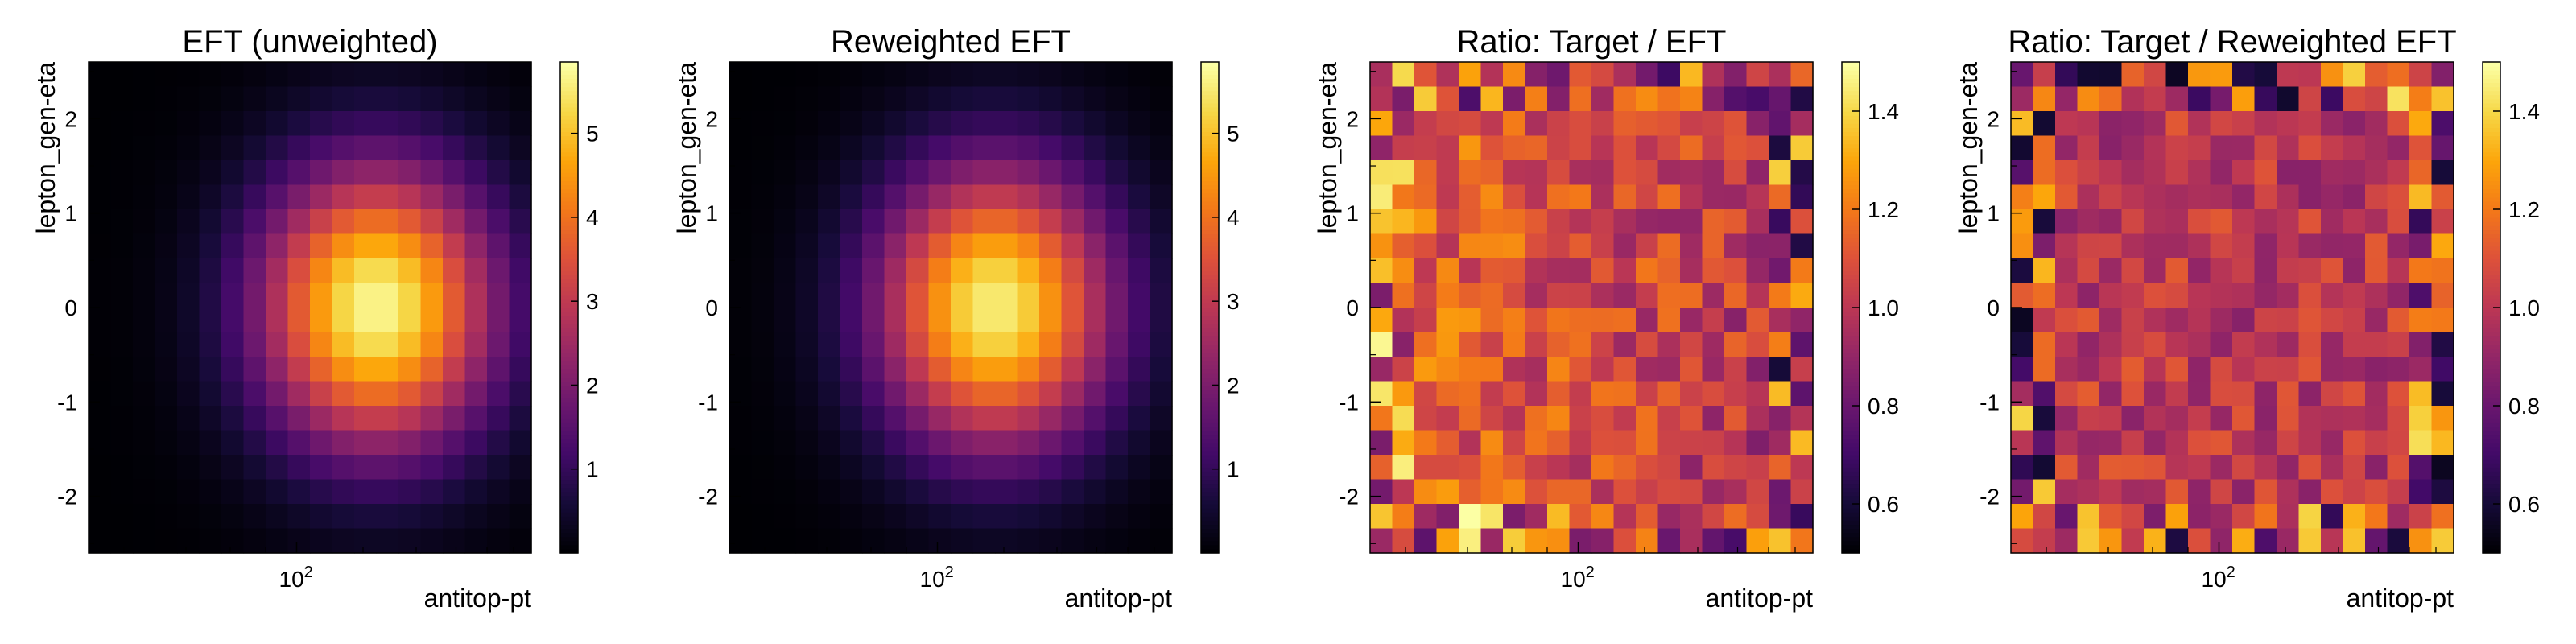 The image size is (2576, 644). Describe the element at coordinates (1760, 598) in the screenshot. I see `x-axis-label: antitop-pt` at that location.